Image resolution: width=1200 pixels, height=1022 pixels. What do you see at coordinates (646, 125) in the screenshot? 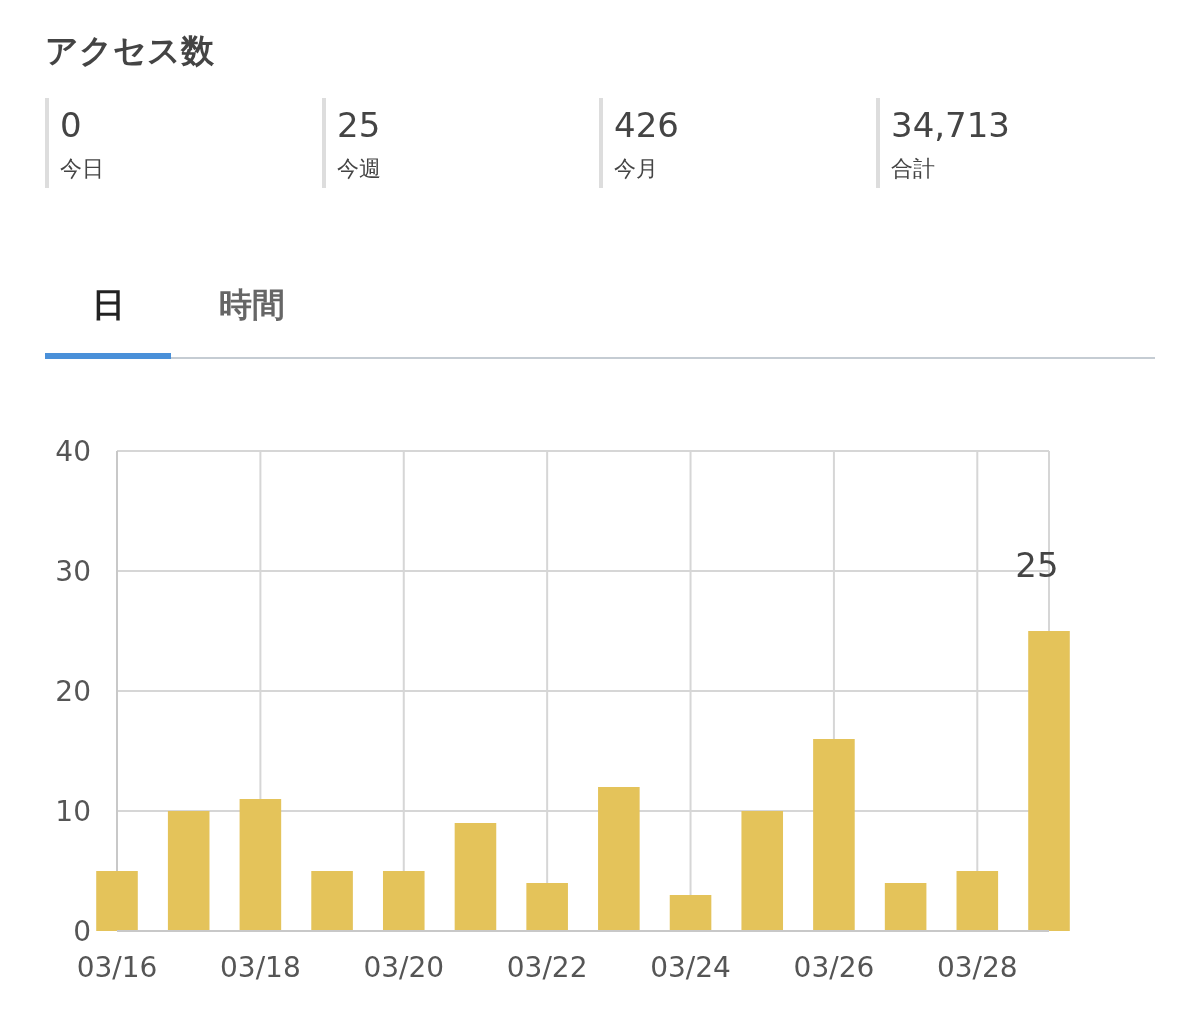
I see `text: 426` at bounding box center [646, 125].